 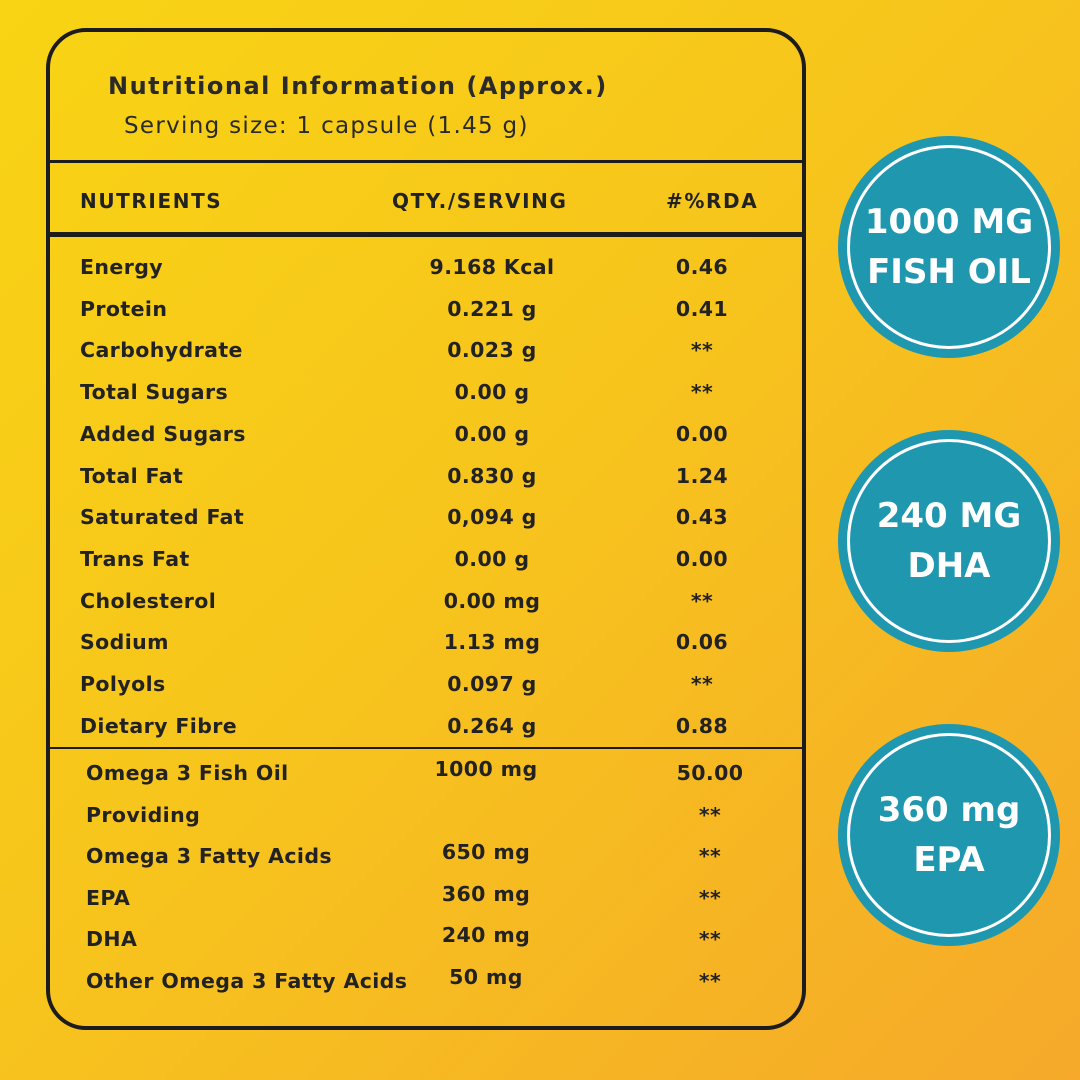 What do you see at coordinates (486, 977) in the screenshot?
I see `omega-qty: 50 mg` at bounding box center [486, 977].